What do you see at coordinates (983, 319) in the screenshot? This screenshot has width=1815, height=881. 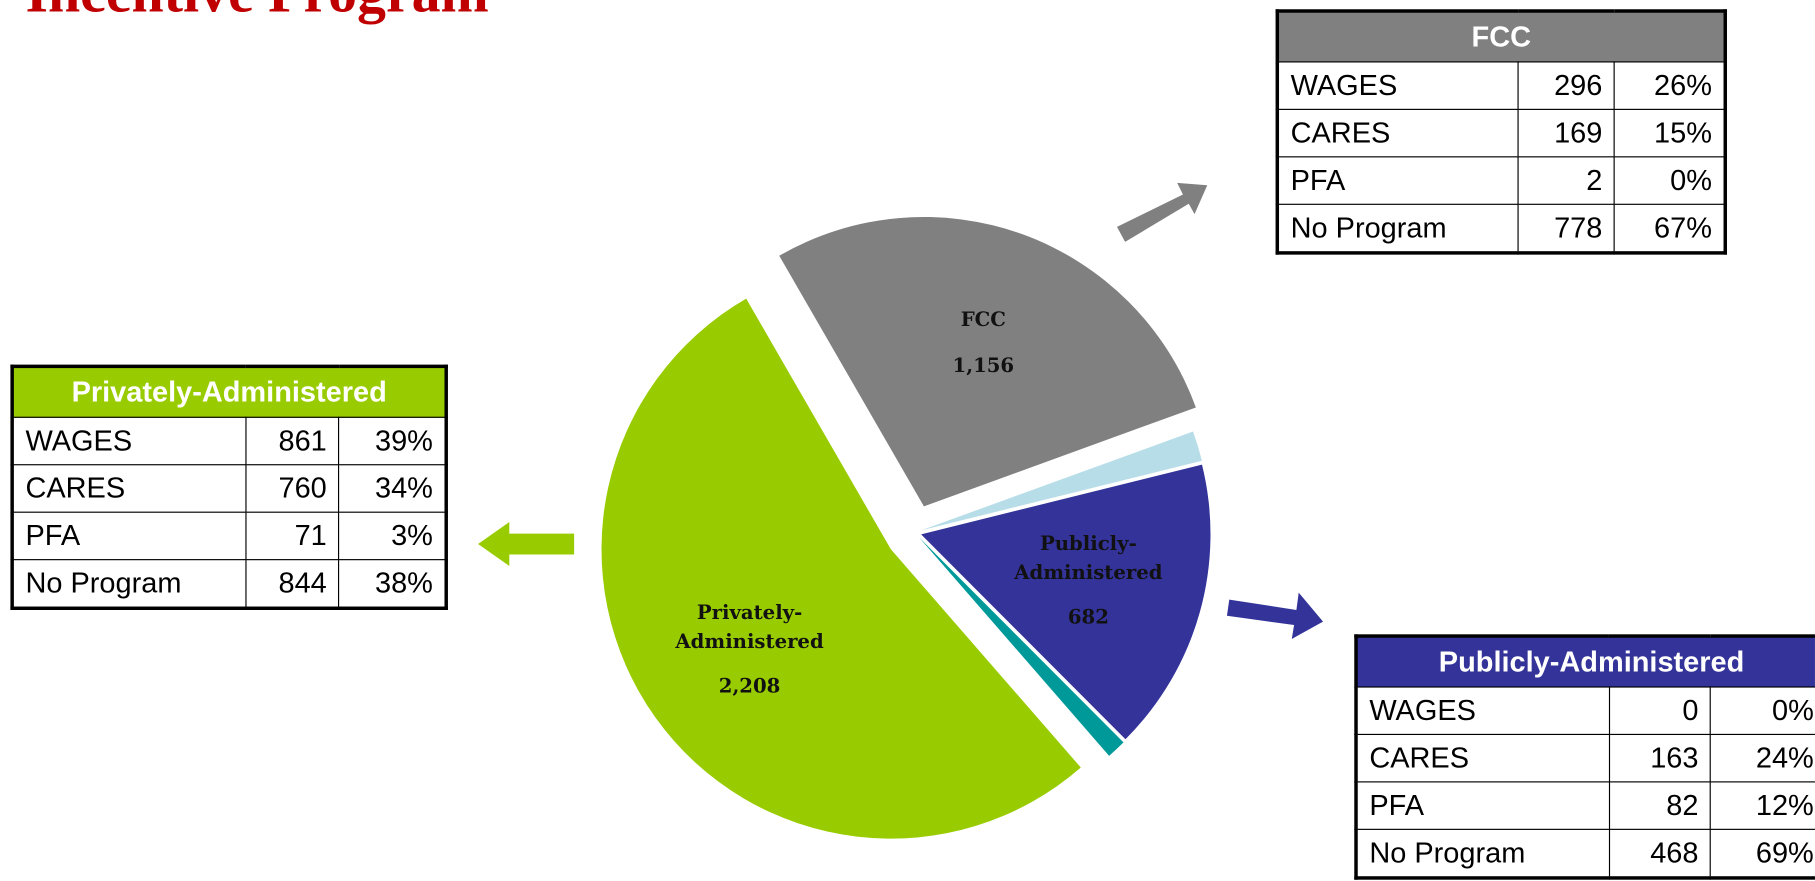 I see `slice-label: FCC` at bounding box center [983, 319].